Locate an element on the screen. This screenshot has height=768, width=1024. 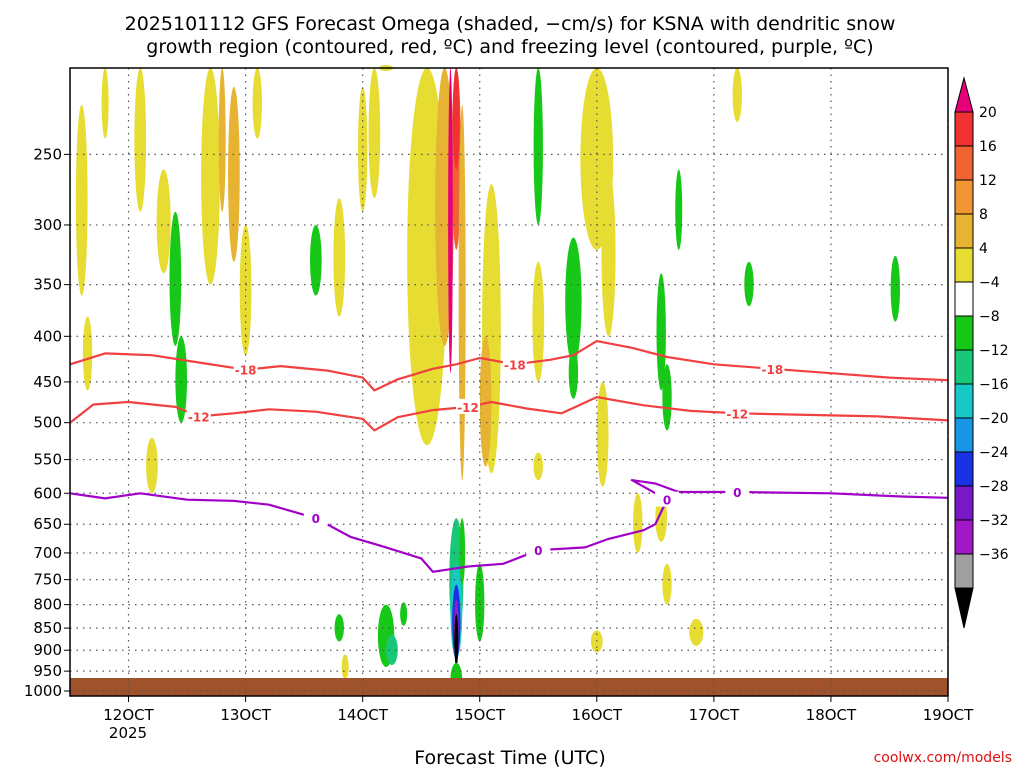
colorbar-label: −36 is located at coordinates (994, 555).